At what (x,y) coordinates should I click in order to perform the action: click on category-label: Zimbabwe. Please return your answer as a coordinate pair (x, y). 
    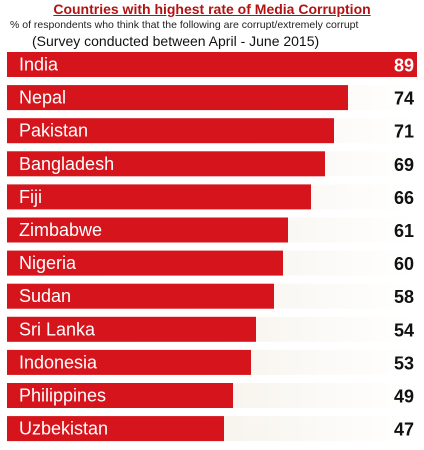
    Looking at the image, I should click on (60, 230).